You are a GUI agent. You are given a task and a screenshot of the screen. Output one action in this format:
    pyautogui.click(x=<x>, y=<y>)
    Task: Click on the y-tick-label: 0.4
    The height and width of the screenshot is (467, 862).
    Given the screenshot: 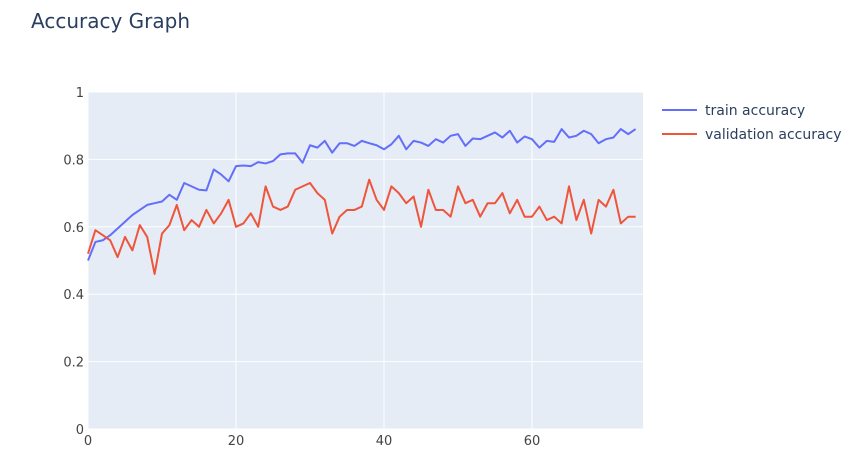 What is the action you would take?
    pyautogui.click(x=73, y=295)
    